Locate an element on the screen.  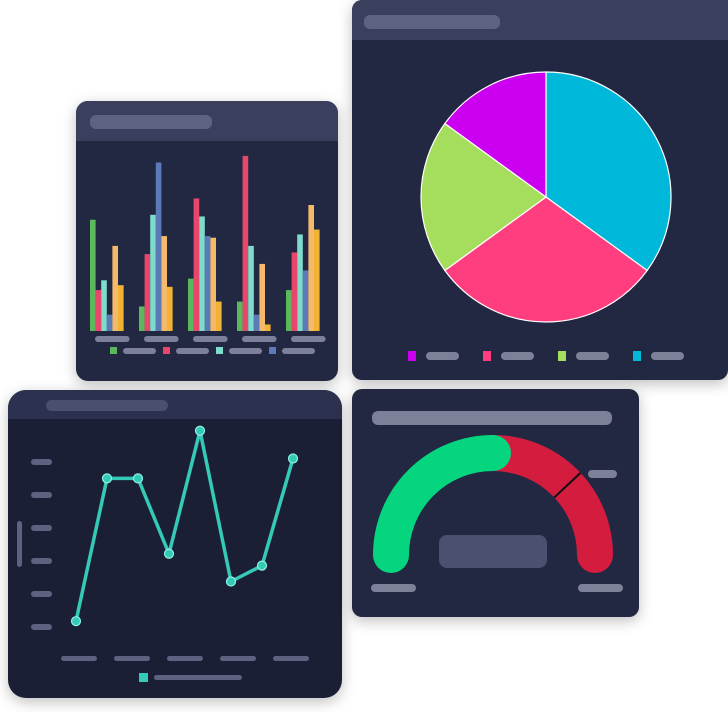
bar-chart-card is located at coordinates (207, 241).